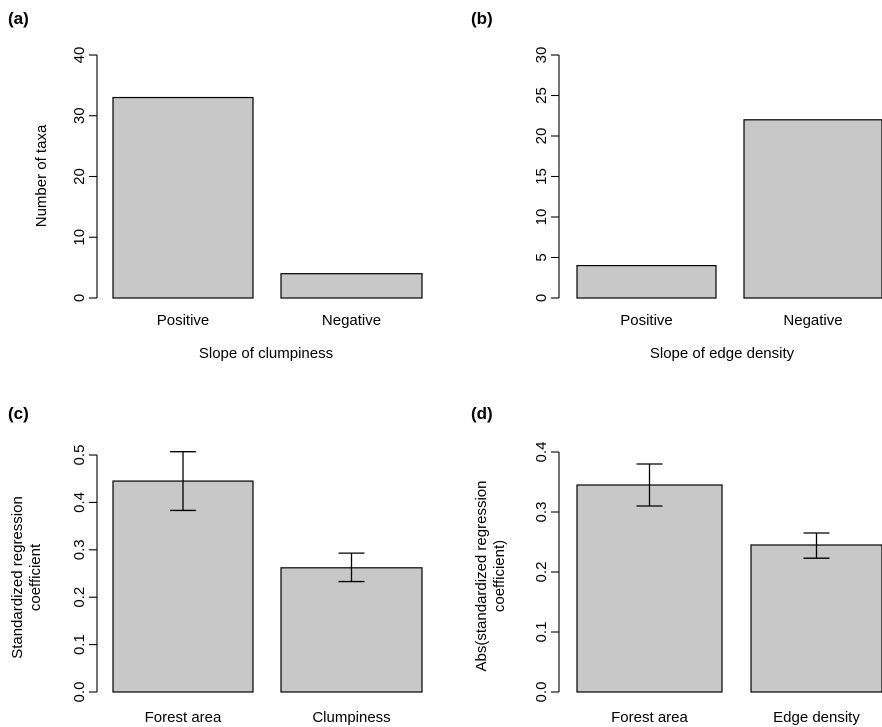 The width and height of the screenshot is (882, 727). Describe the element at coordinates (18, 18) in the screenshot. I see `panel-label: (a)` at that location.